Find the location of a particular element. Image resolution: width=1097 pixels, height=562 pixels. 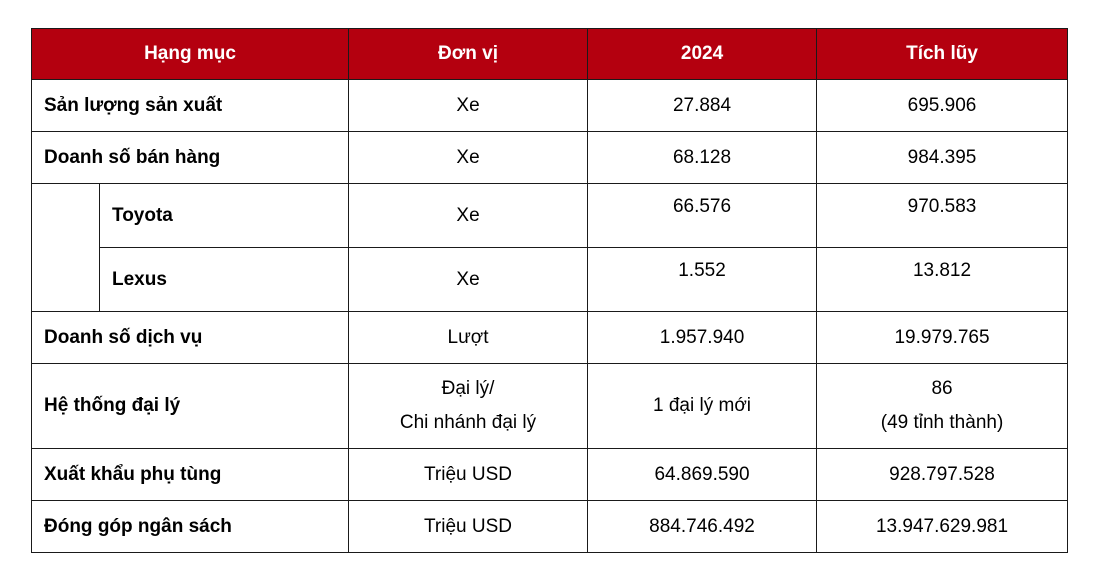

row-cumulative-line2: (49 tỉnh thành) is located at coordinates (942, 422).